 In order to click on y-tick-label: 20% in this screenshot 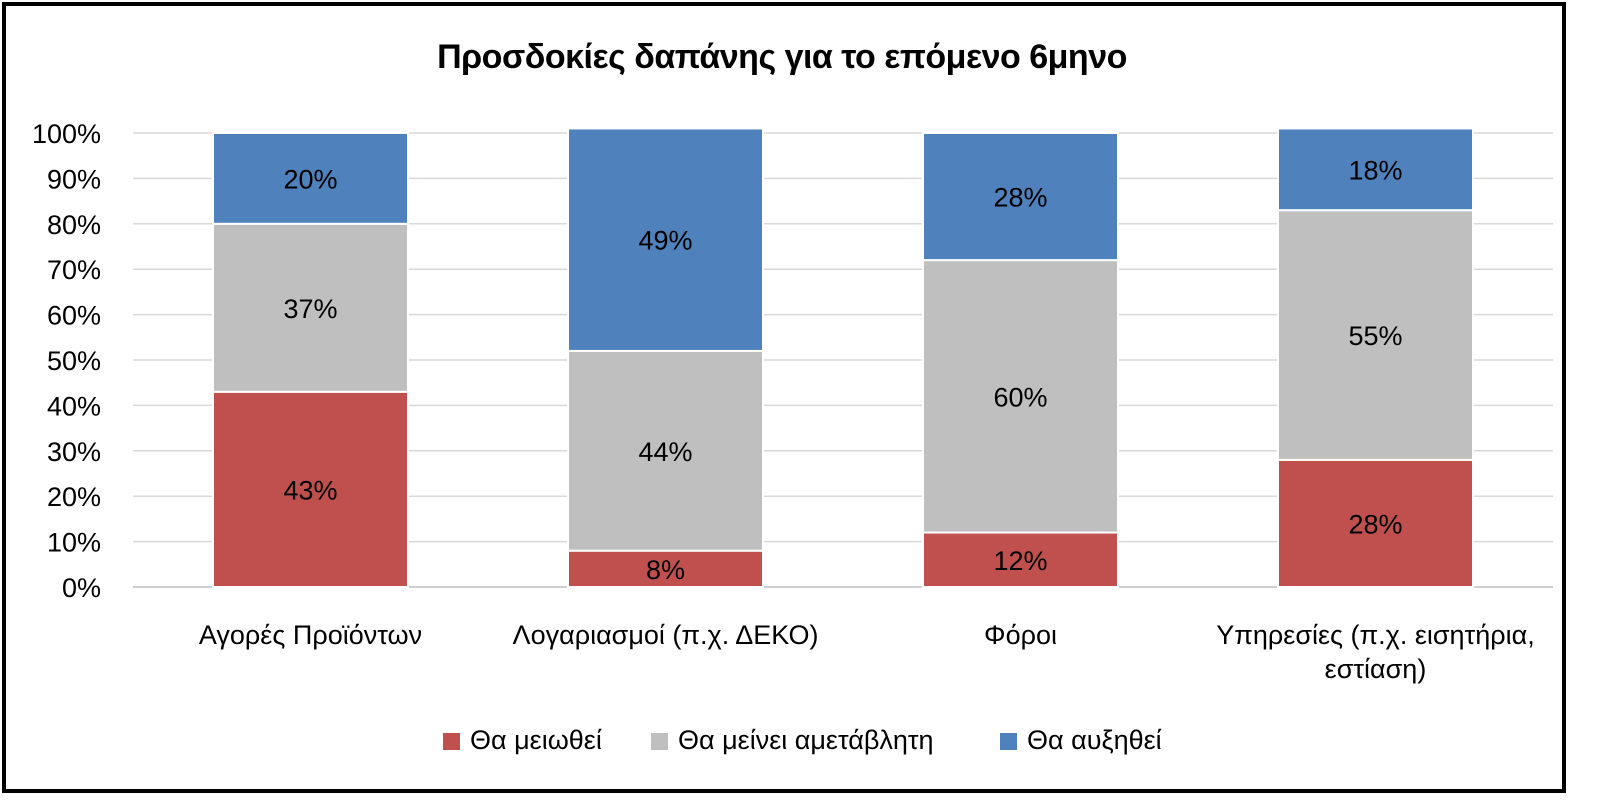, I will do `click(74, 497)`.